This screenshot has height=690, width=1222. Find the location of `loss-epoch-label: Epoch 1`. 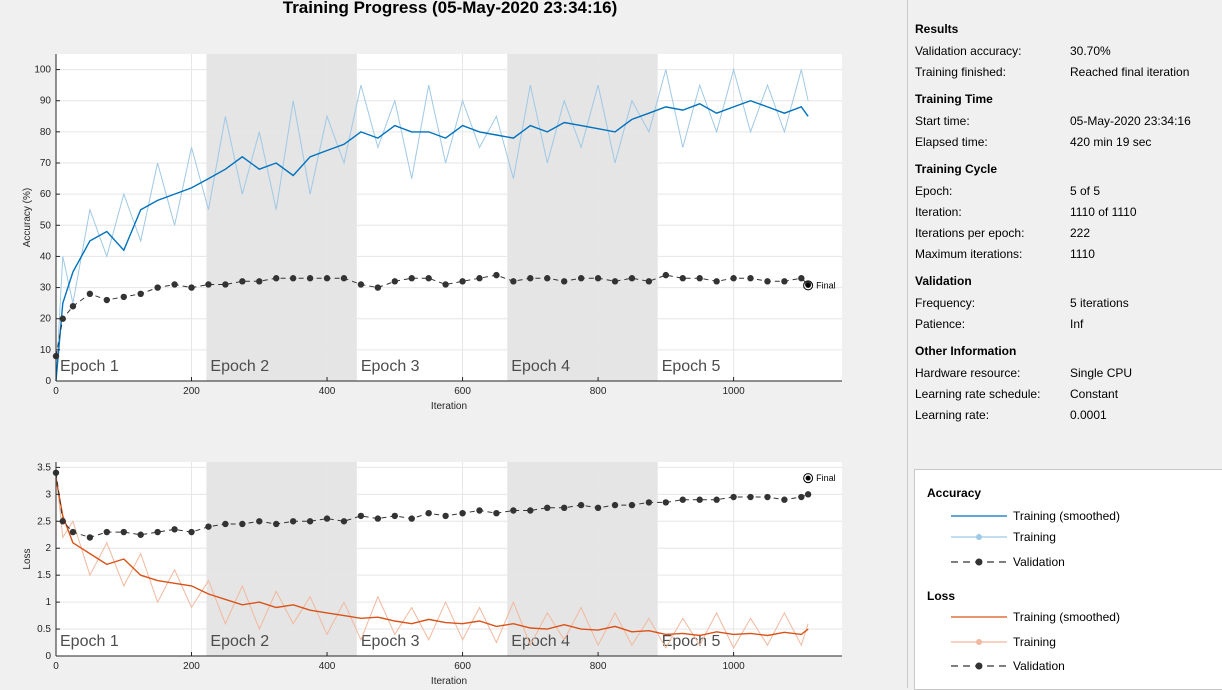

loss-epoch-label: Epoch 1 is located at coordinates (89, 641).